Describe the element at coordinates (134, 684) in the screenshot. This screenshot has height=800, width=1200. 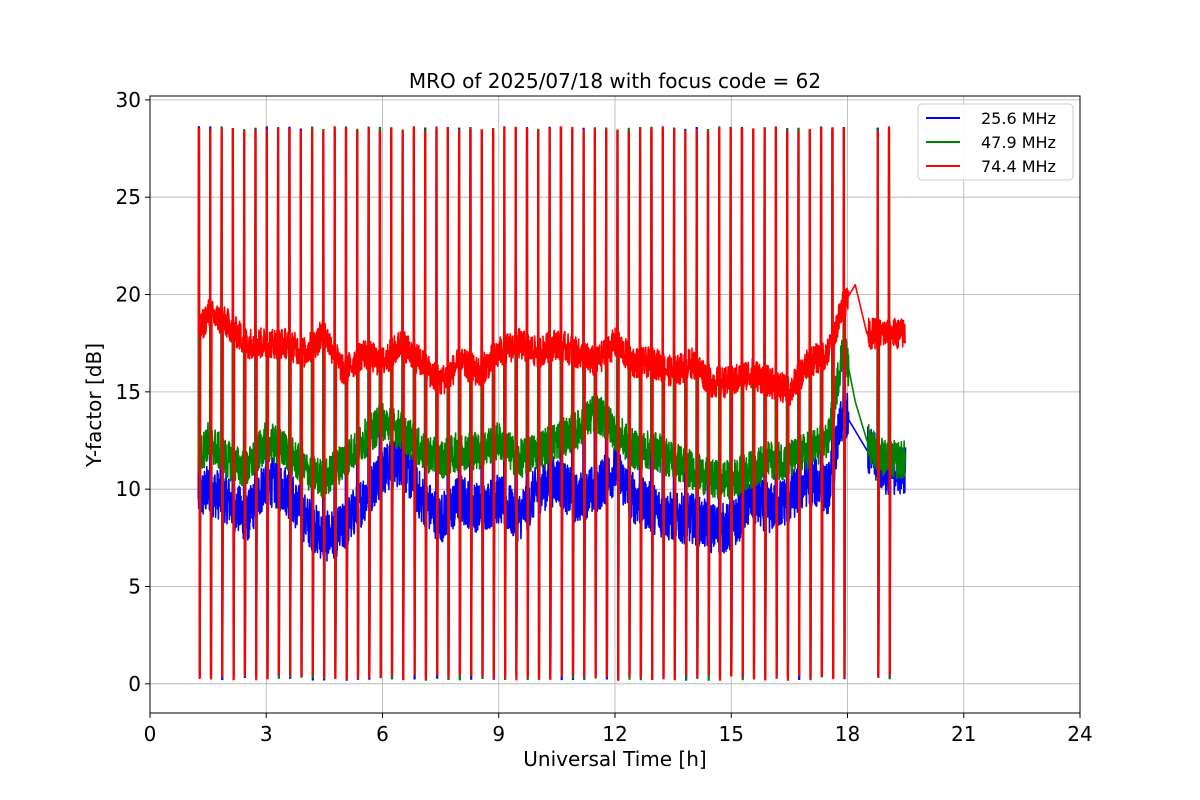
I see `y-tick-label: 0` at that location.